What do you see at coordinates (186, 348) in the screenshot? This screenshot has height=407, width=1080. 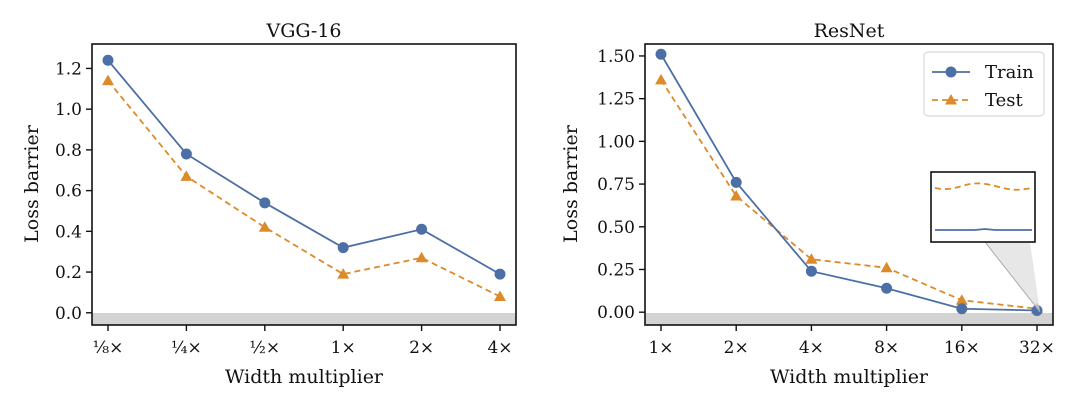 I see `x-tick-label: ¼×` at bounding box center [186, 348].